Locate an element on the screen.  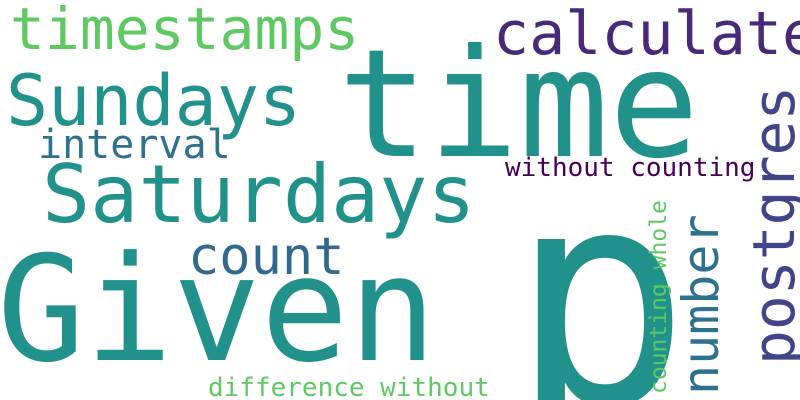
word-number: number is located at coordinates (701, 304).